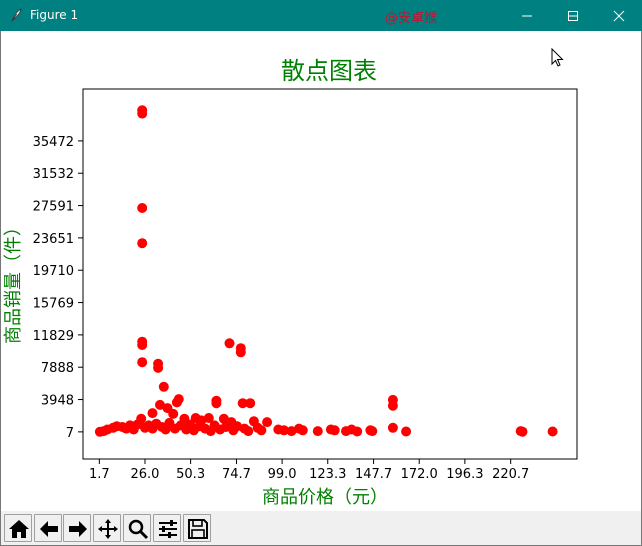 The width and height of the screenshot is (642, 546). I want to click on window-title: Figure 1, so click(54, 15).